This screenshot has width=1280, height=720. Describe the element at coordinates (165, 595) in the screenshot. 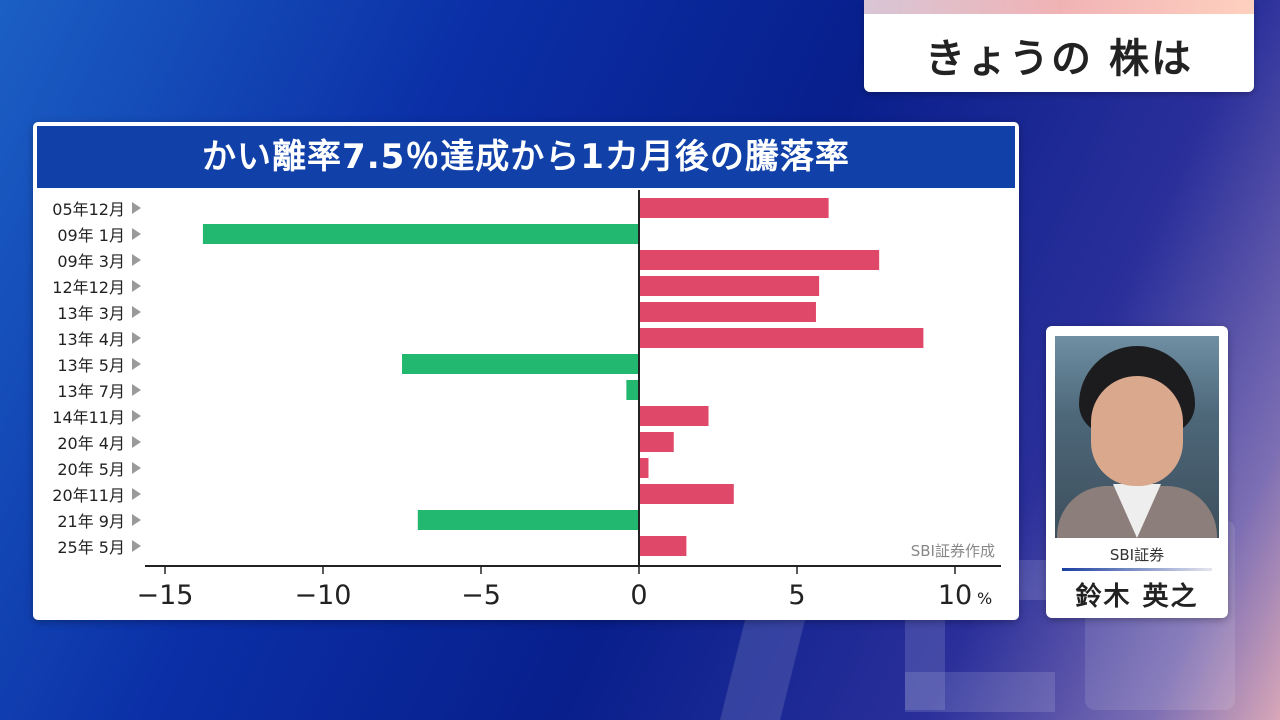

I see `x-tick-label: −15` at that location.